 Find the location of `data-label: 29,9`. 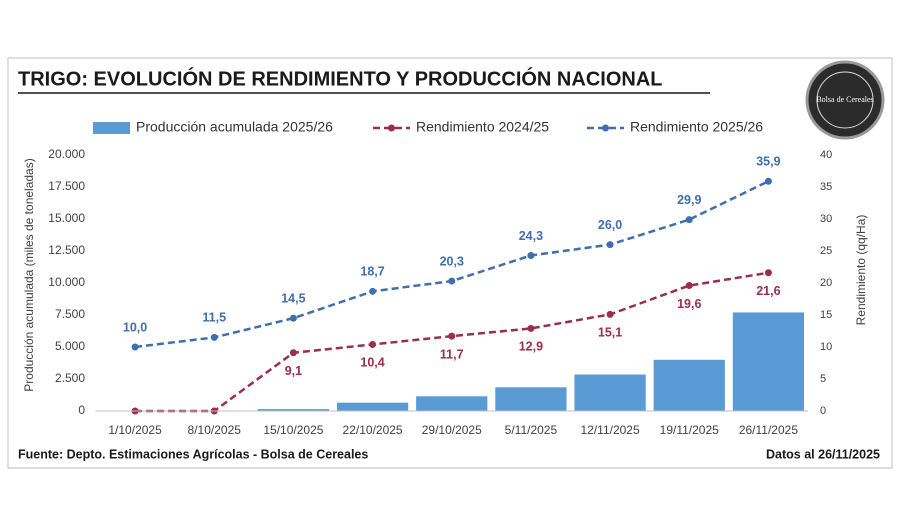

data-label: 29,9 is located at coordinates (689, 200).